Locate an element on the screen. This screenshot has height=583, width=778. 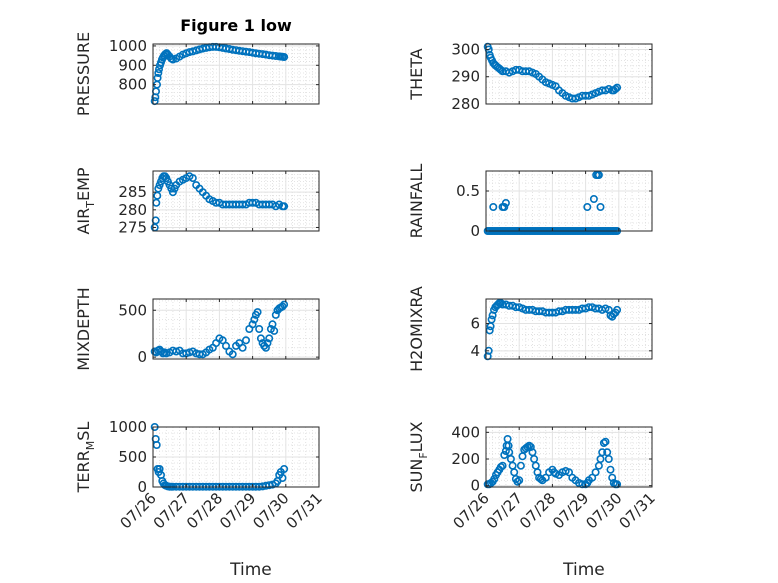
y-tick-label: 800 is located at coordinates (132, 85).